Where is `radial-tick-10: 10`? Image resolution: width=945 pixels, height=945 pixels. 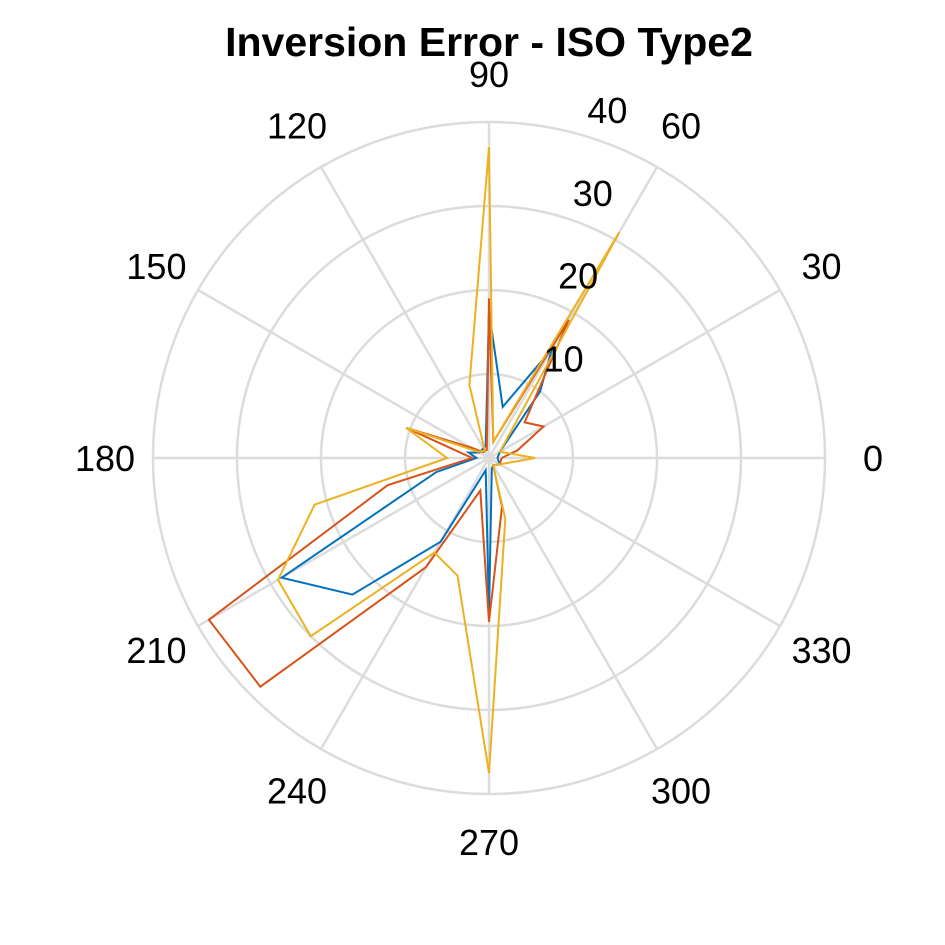 radial-tick-10: 10 is located at coordinates (564, 358).